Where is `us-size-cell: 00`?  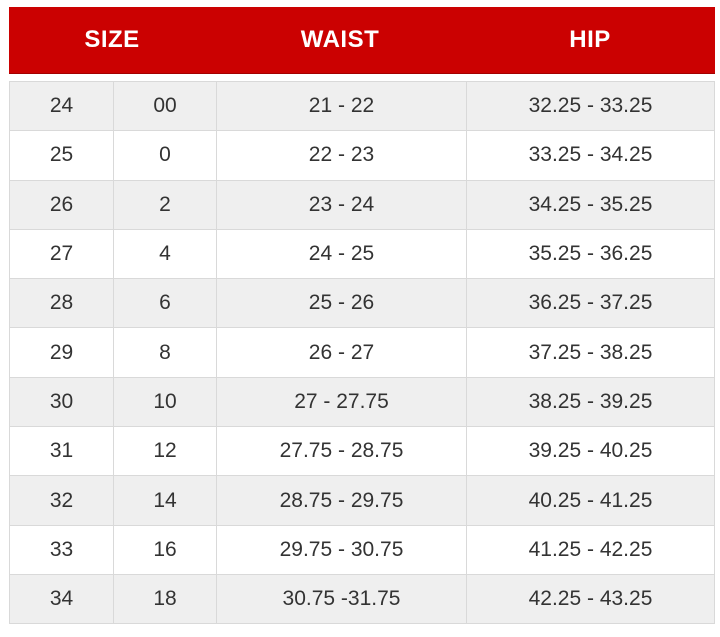 us-size-cell: 00 is located at coordinates (164, 106).